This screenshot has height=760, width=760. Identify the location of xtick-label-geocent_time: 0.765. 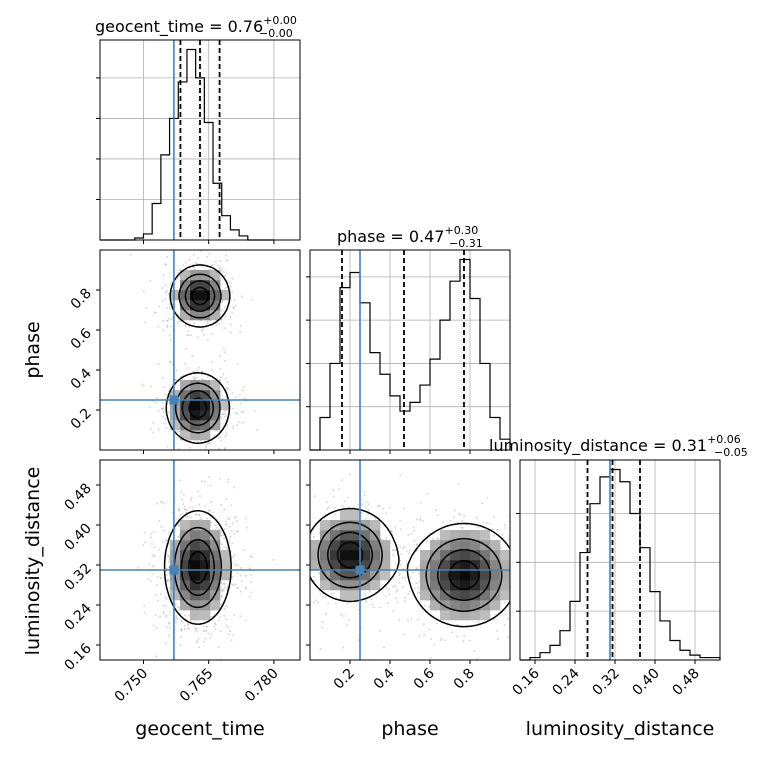
(197, 686).